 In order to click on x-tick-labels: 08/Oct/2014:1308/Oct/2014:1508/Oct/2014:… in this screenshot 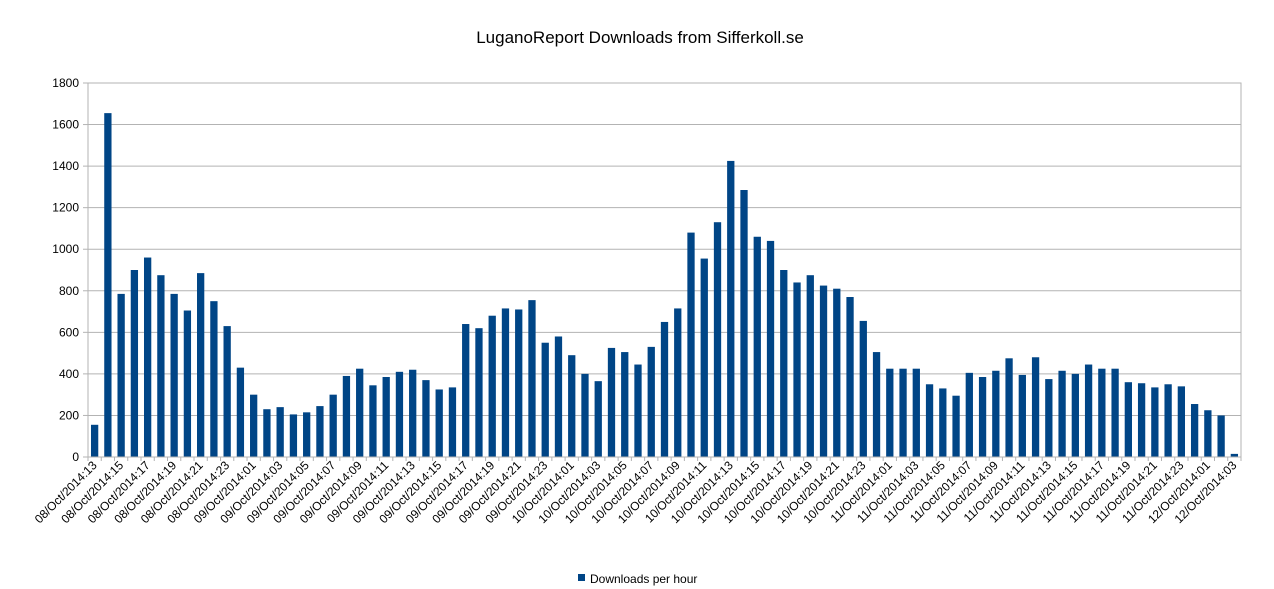, I will do `click(636, 492)`.